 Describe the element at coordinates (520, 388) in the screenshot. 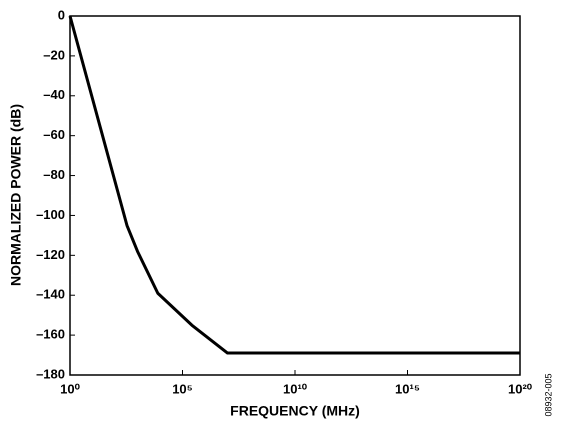

I see `x-tick-label: 10²⁰` at that location.